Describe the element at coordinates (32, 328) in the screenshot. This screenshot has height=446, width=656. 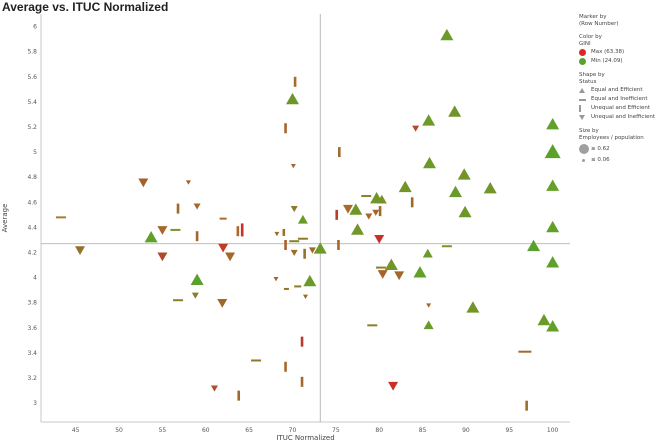
I see `y-tick-label: 3.6` at that location.